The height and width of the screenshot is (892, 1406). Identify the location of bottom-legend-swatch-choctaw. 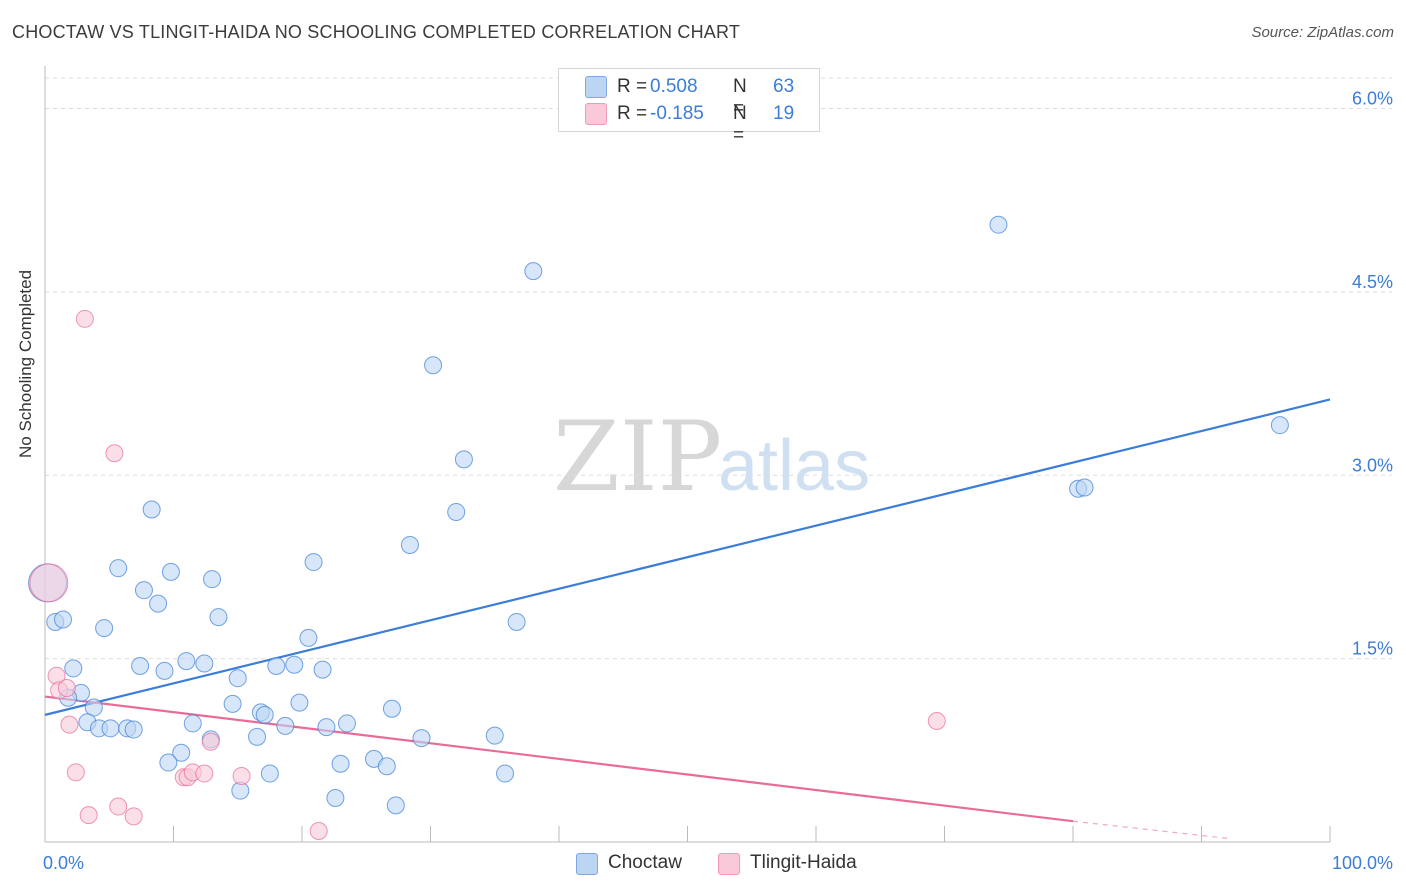
(587, 864).